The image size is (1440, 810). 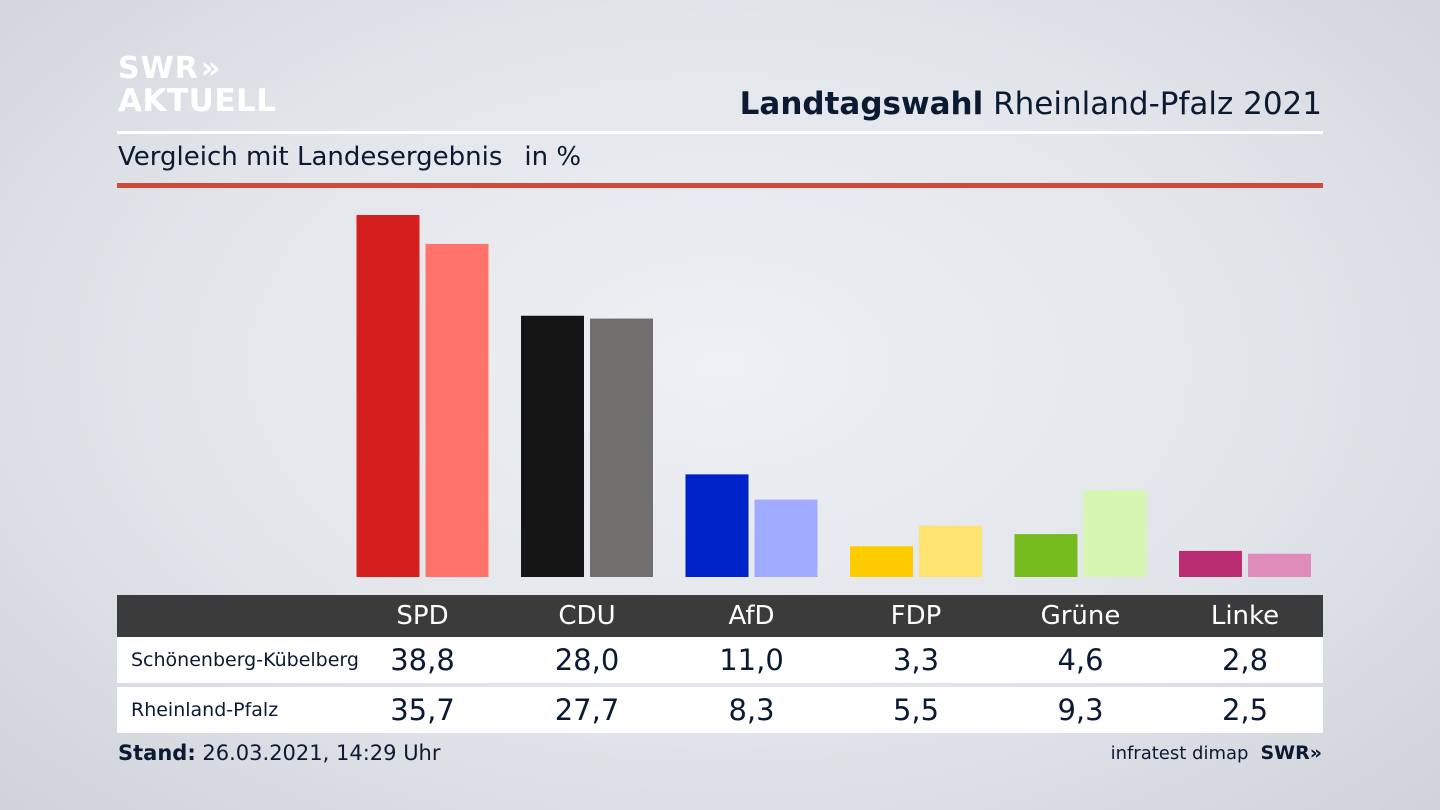 I want to click on source-text: infratest dimap, so click(x=1179, y=753).